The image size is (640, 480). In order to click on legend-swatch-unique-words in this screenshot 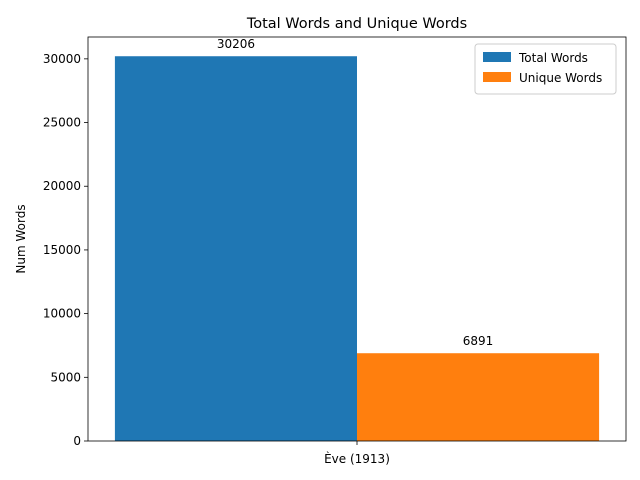, I will do `click(497, 77)`.